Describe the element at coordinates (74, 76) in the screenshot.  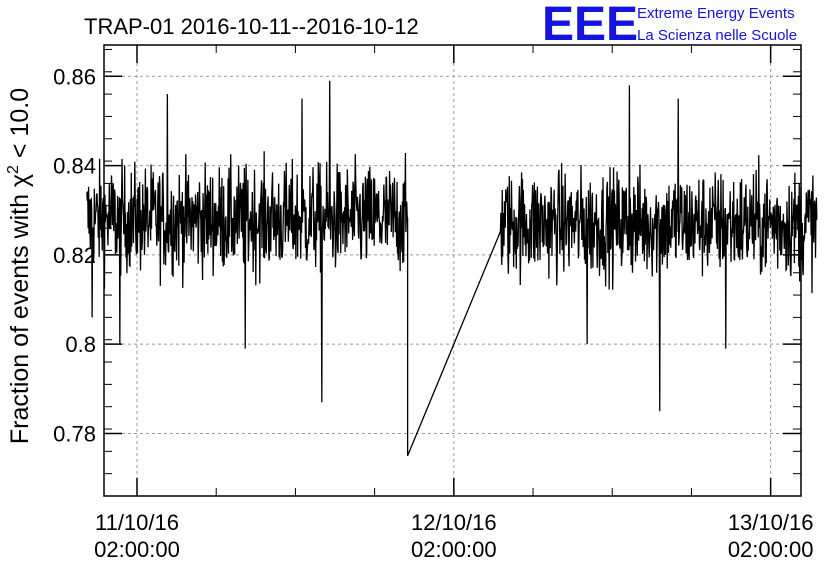
I see `y-tick-label: 0.86` at that location.